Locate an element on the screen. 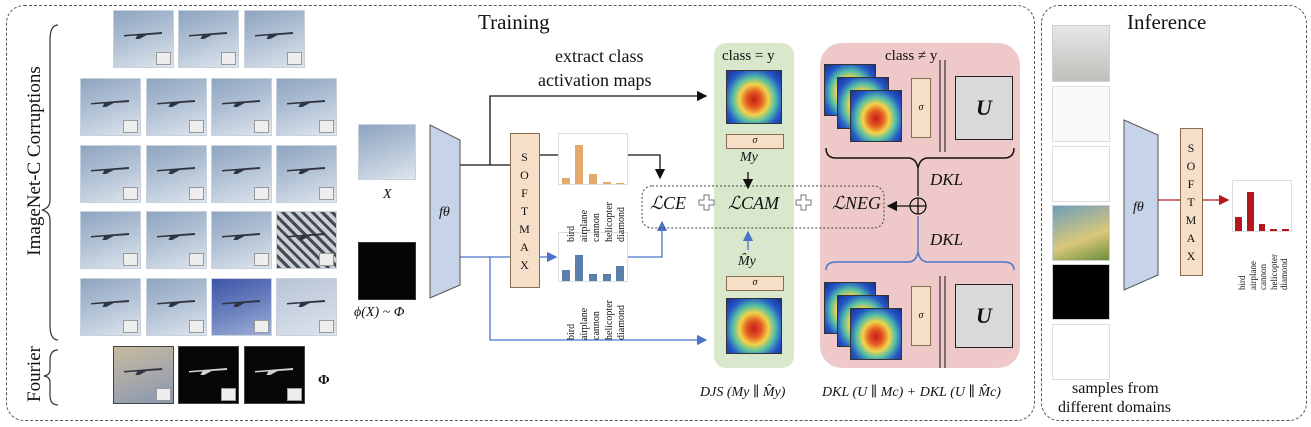 Image resolution: width=1311 pixels, height=427 pixels. samples-label-line2: different domains is located at coordinates (1115, 407).